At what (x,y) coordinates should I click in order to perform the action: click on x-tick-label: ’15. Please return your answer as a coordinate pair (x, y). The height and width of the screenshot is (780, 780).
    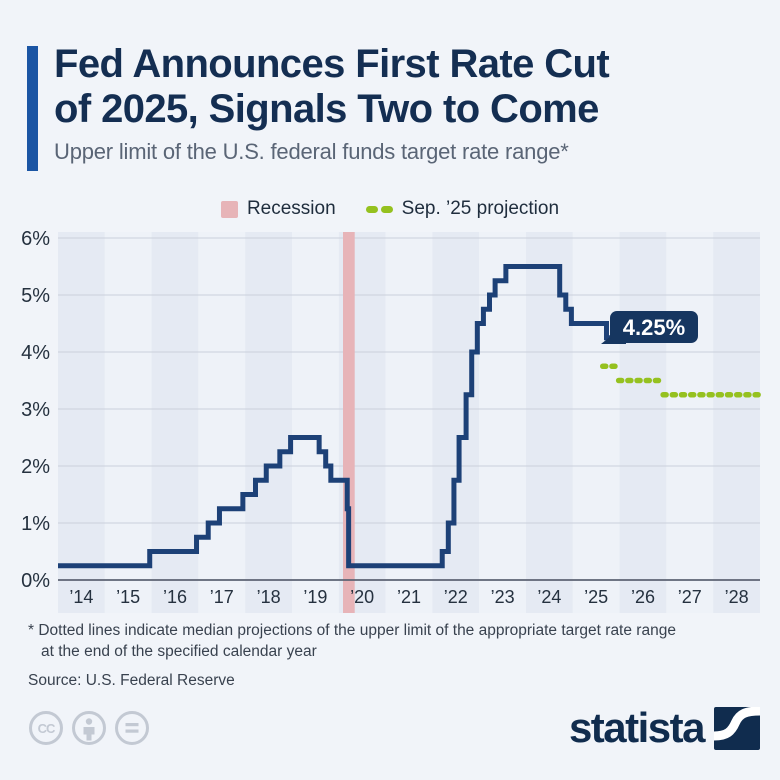
    Looking at the image, I should click on (128, 597).